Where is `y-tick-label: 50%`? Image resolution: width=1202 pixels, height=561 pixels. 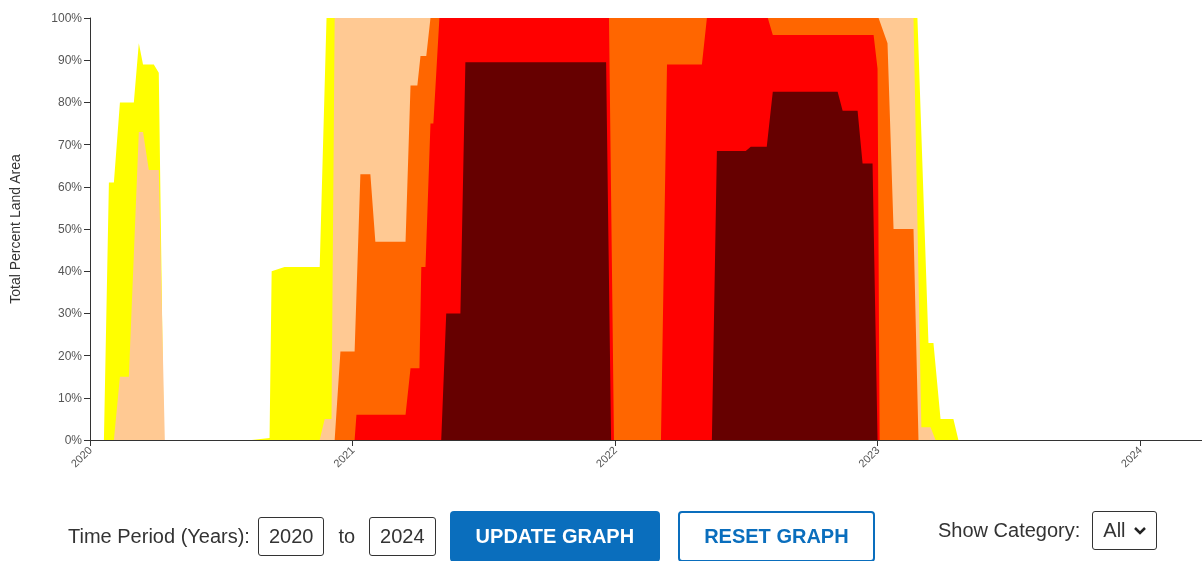
y-tick-label: 50% is located at coordinates (70, 229).